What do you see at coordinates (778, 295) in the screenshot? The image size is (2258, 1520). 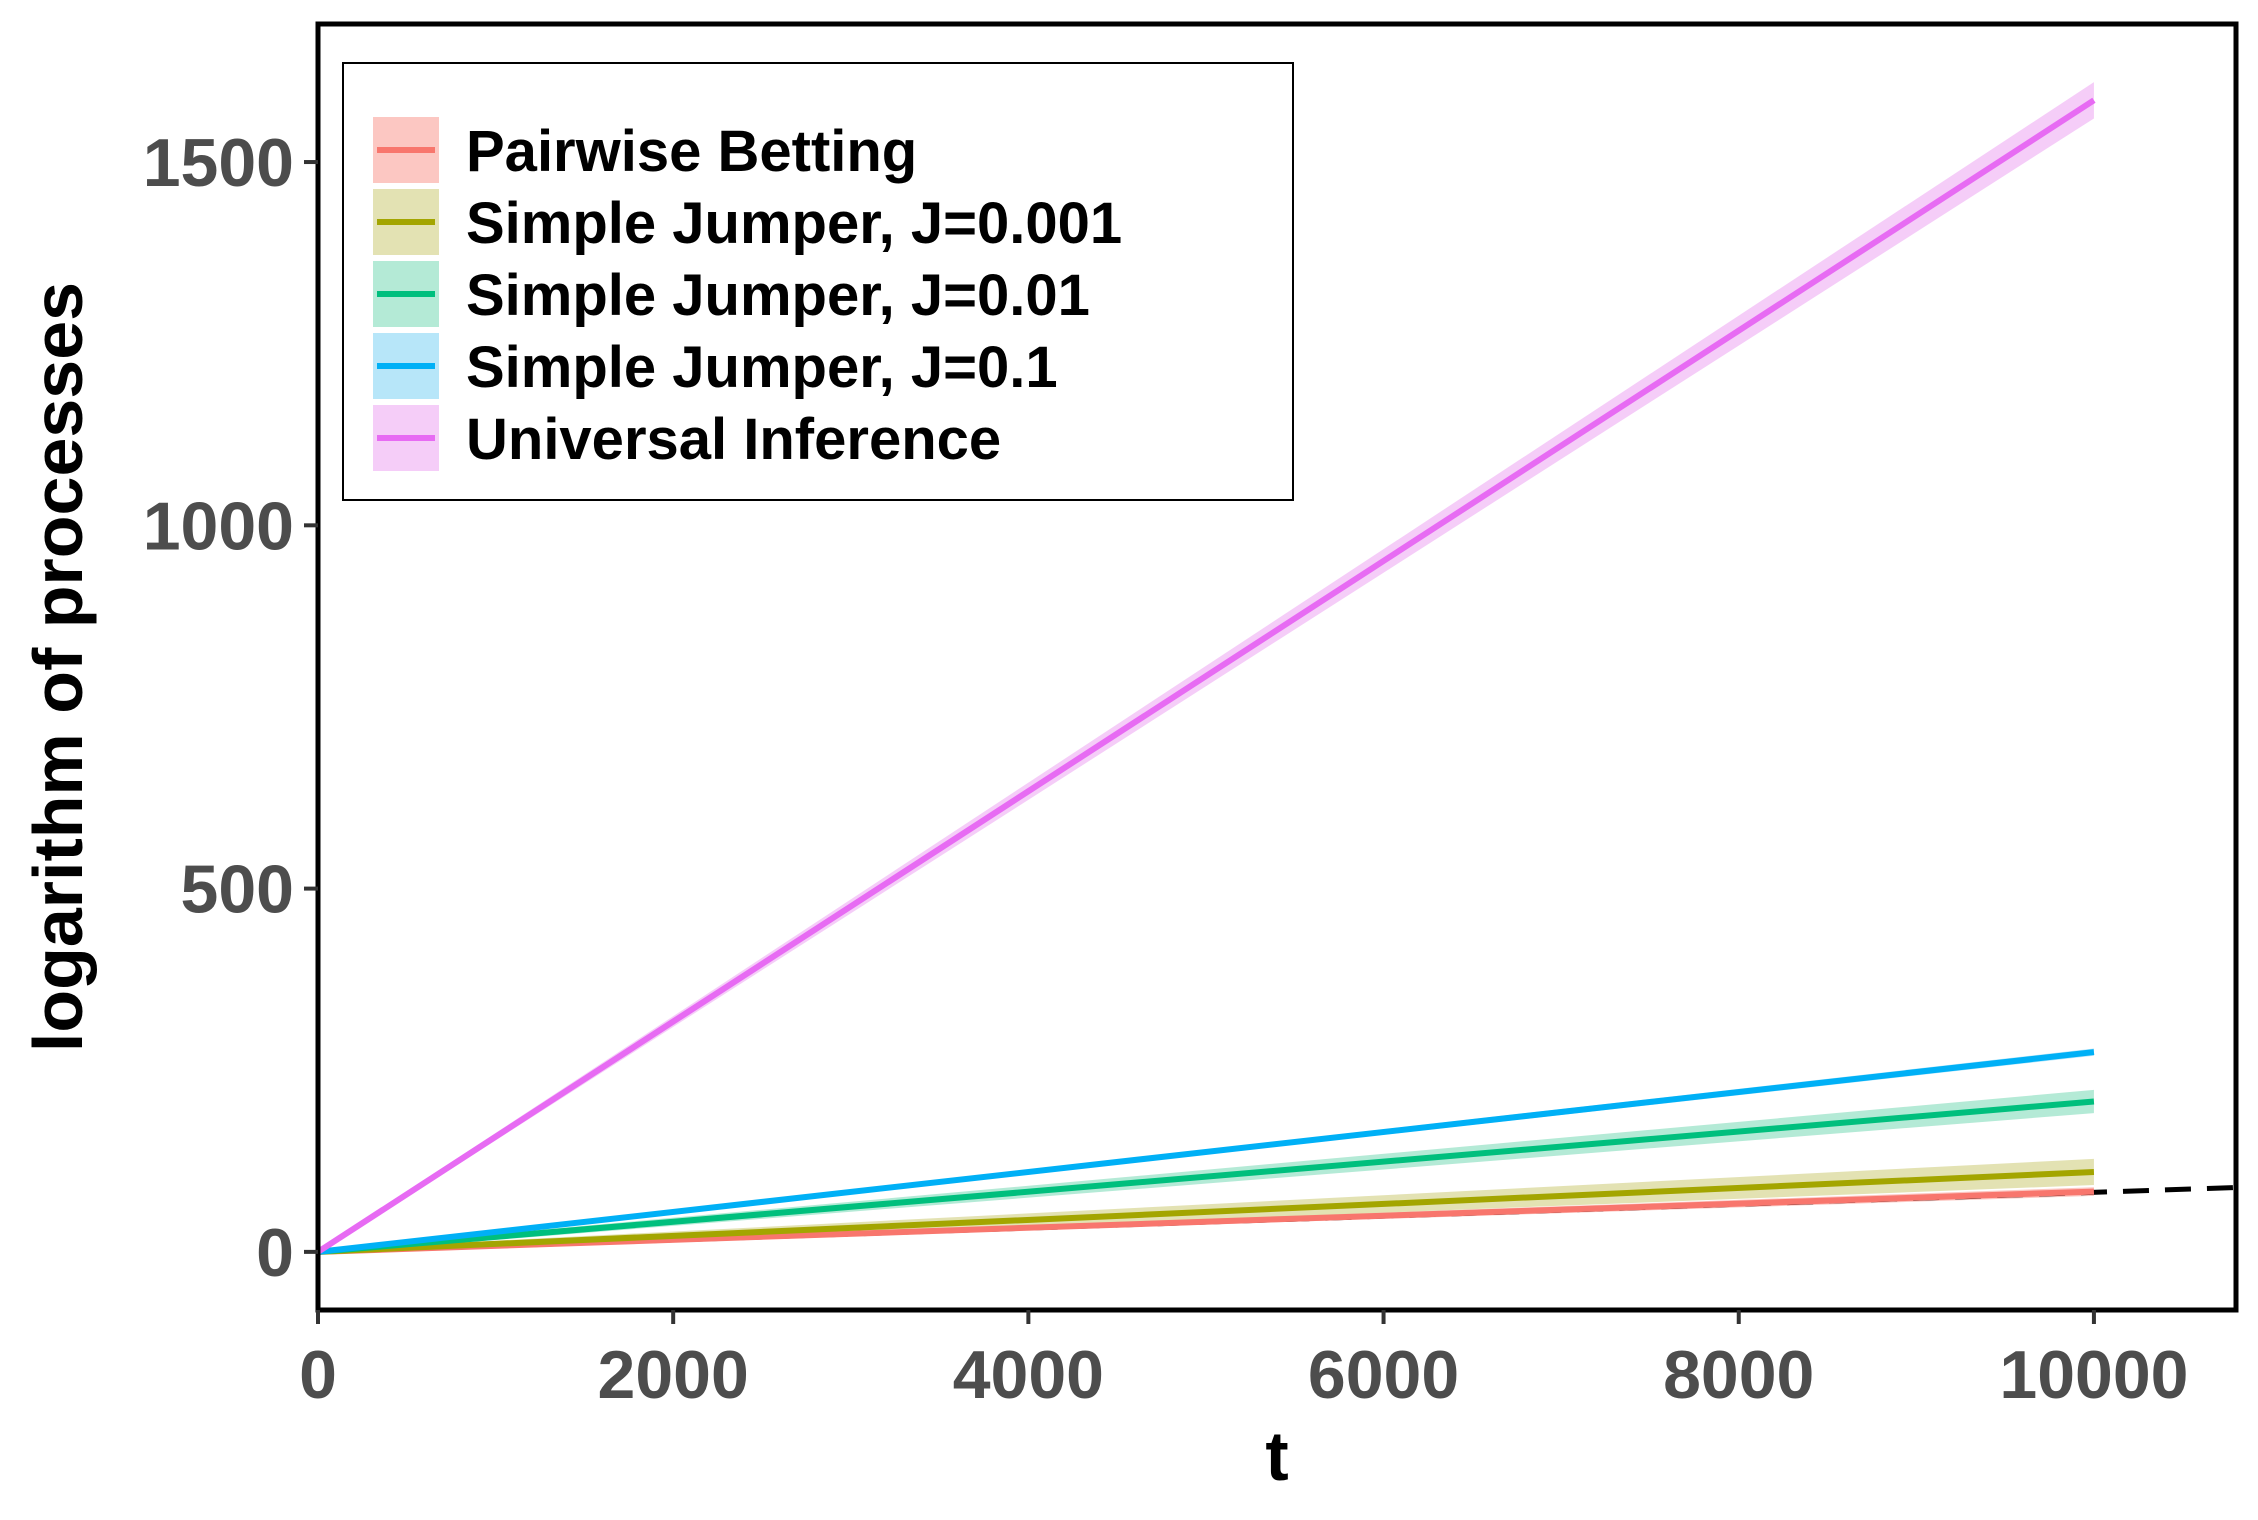 I see `legend-label: Simple Jumper, J=0.01` at bounding box center [778, 295].